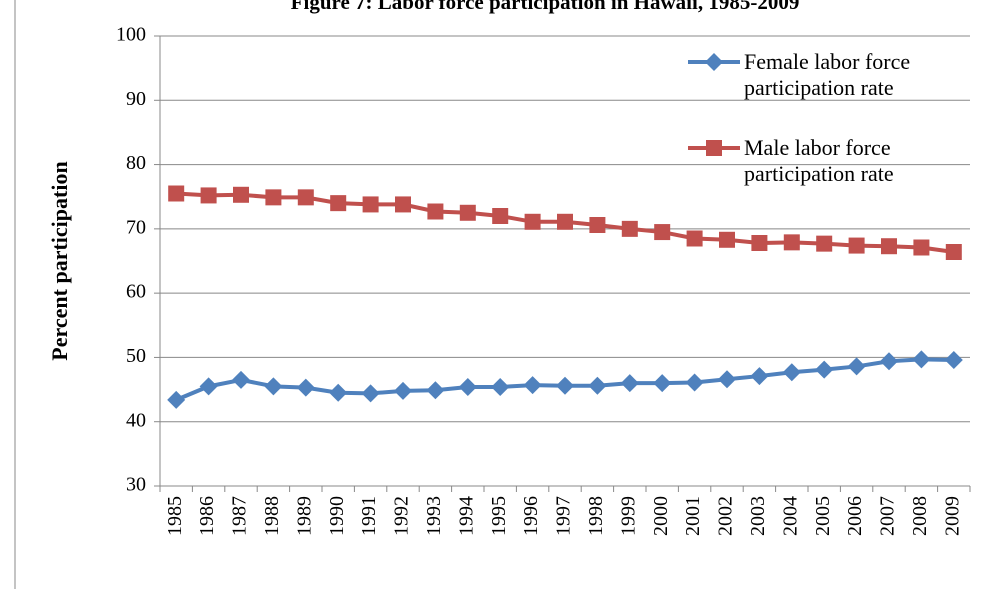  I want to click on x-tick-label: 2007, so click(888, 516).